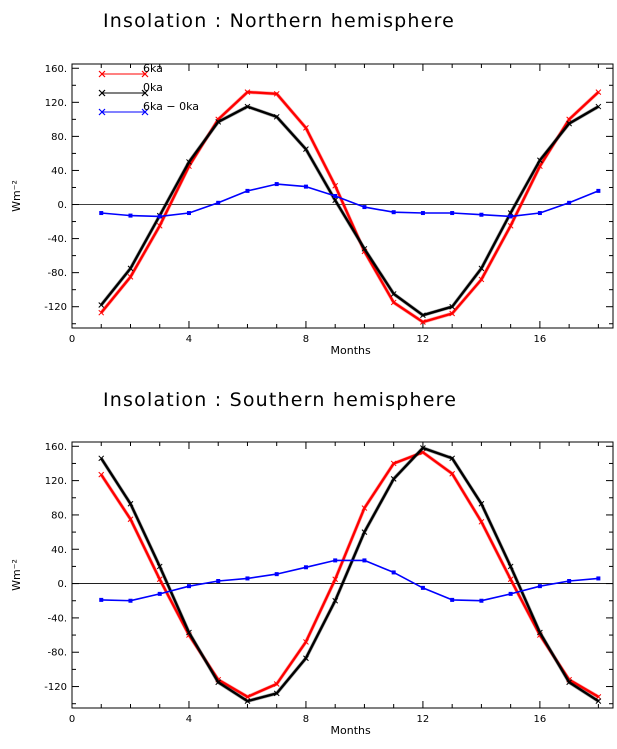 This screenshot has width=617, height=749. I want to click on series-line, so click(350, 580).